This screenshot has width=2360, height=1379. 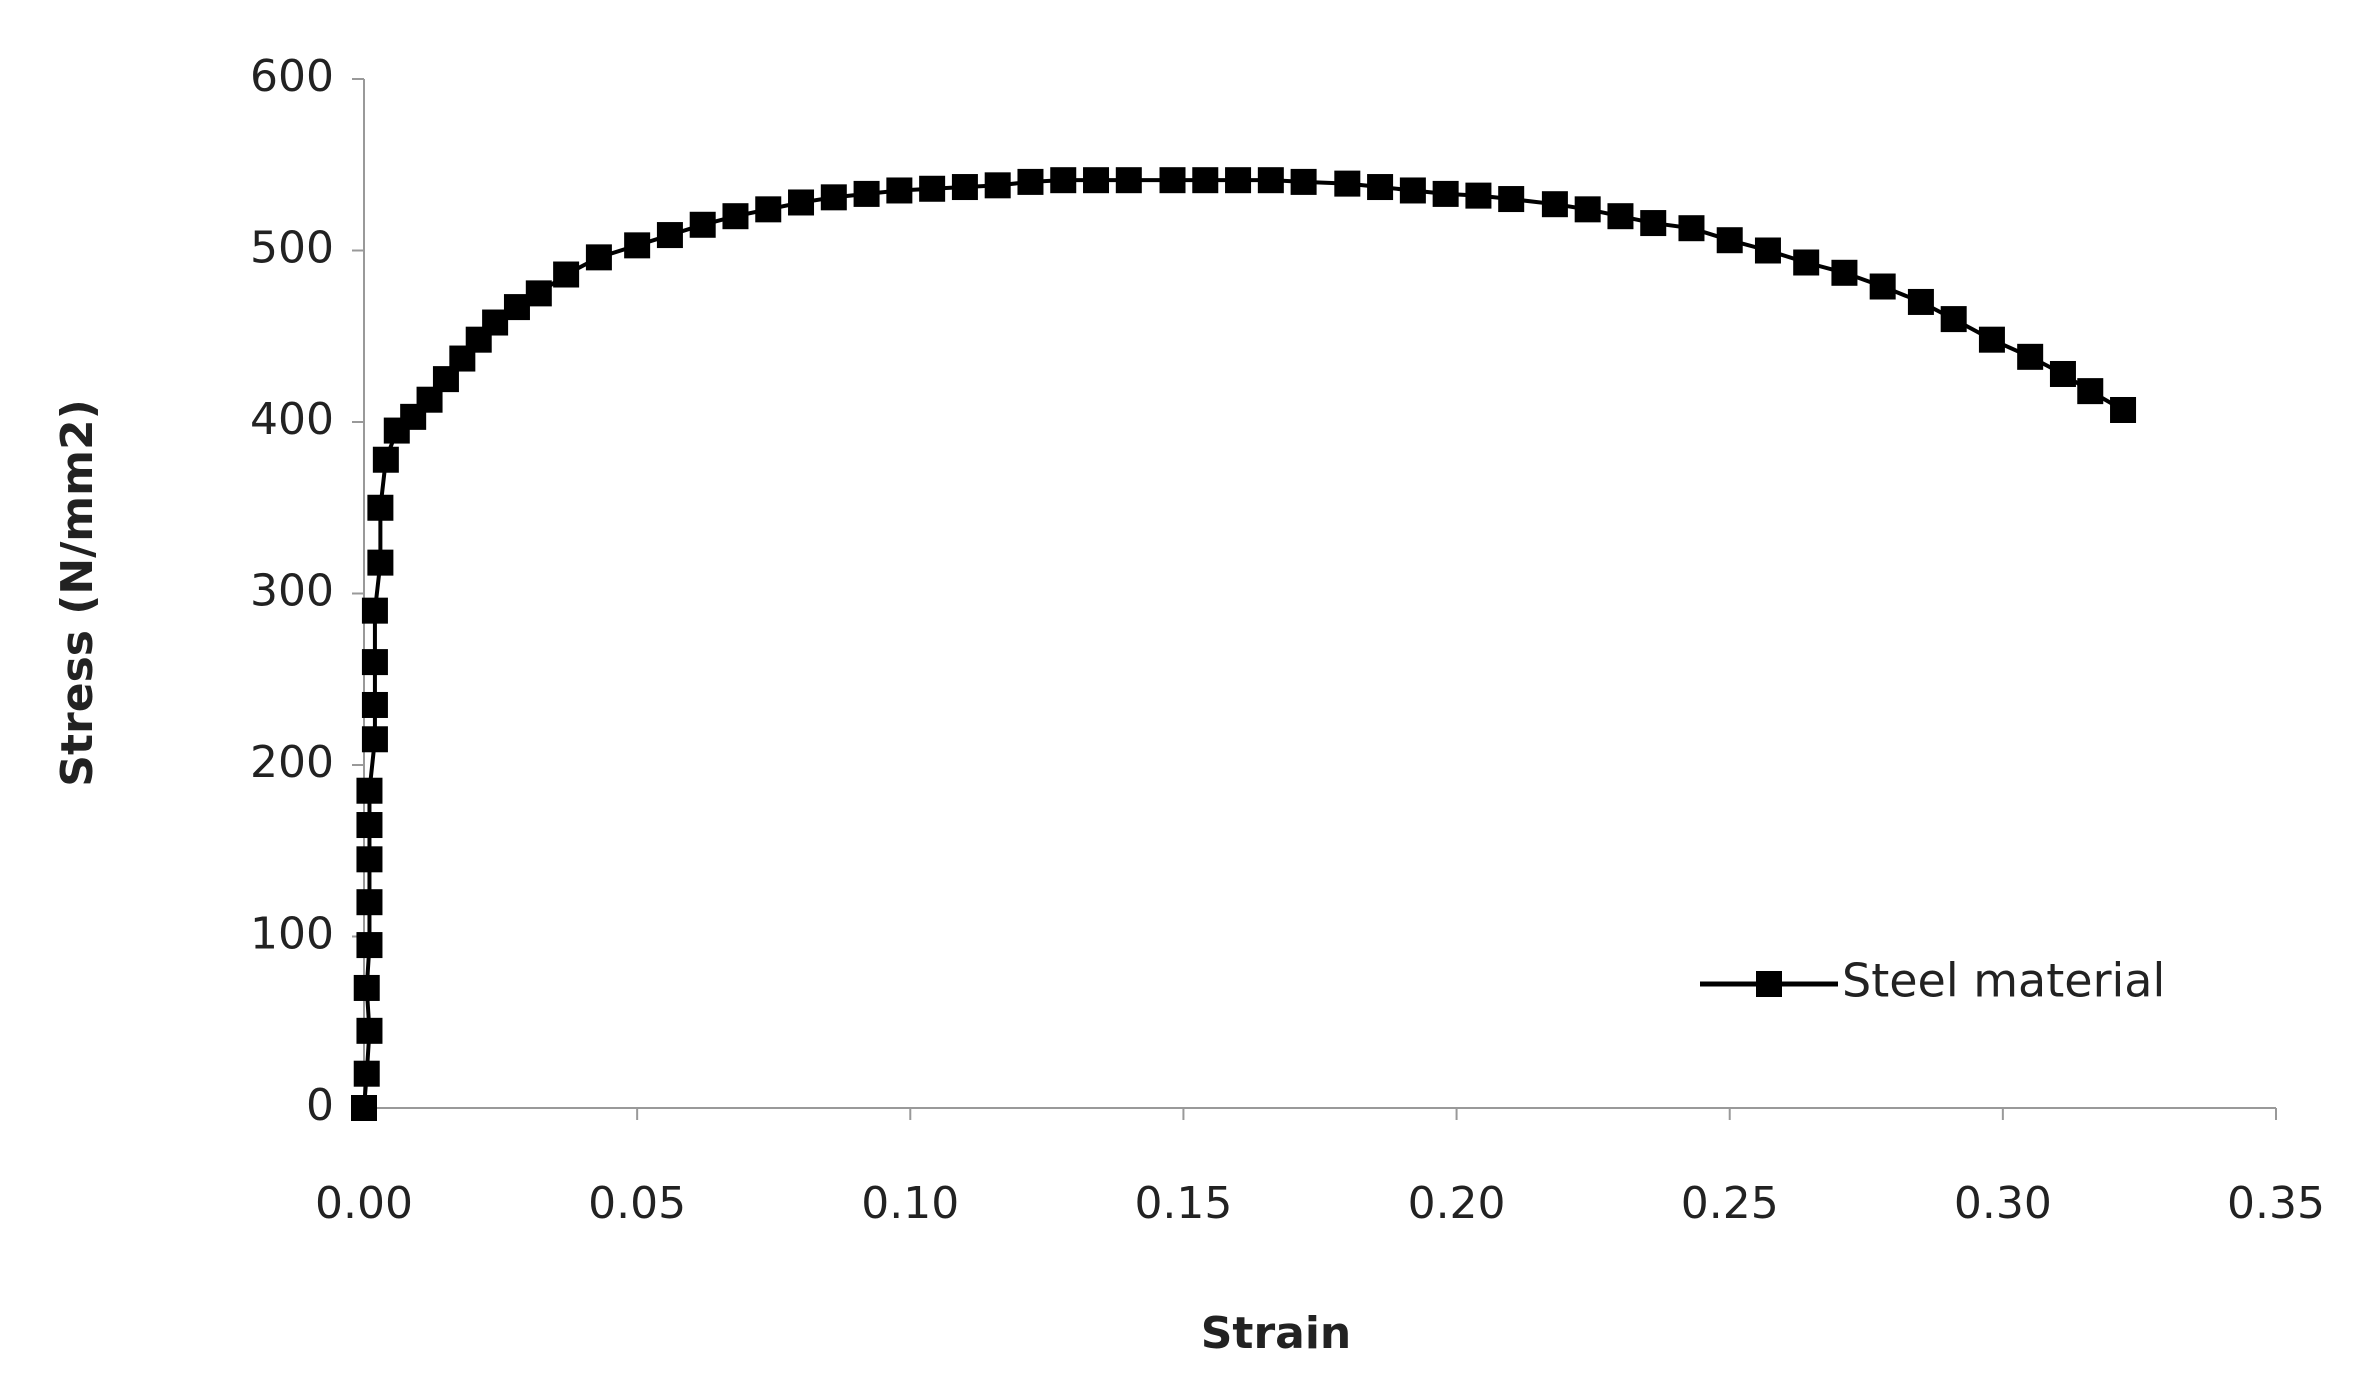 I want to click on legend-marker, so click(x=1769, y=984).